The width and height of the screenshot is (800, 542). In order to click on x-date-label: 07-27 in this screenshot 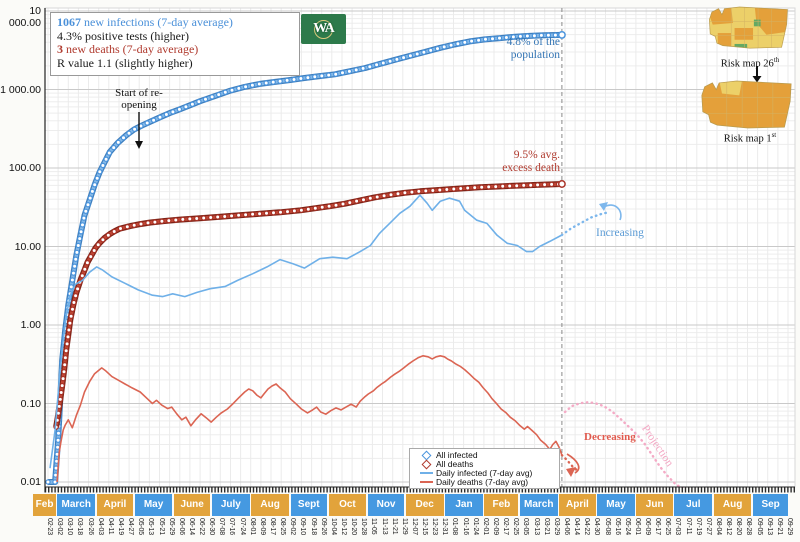, I will do `click(708, 526)`.